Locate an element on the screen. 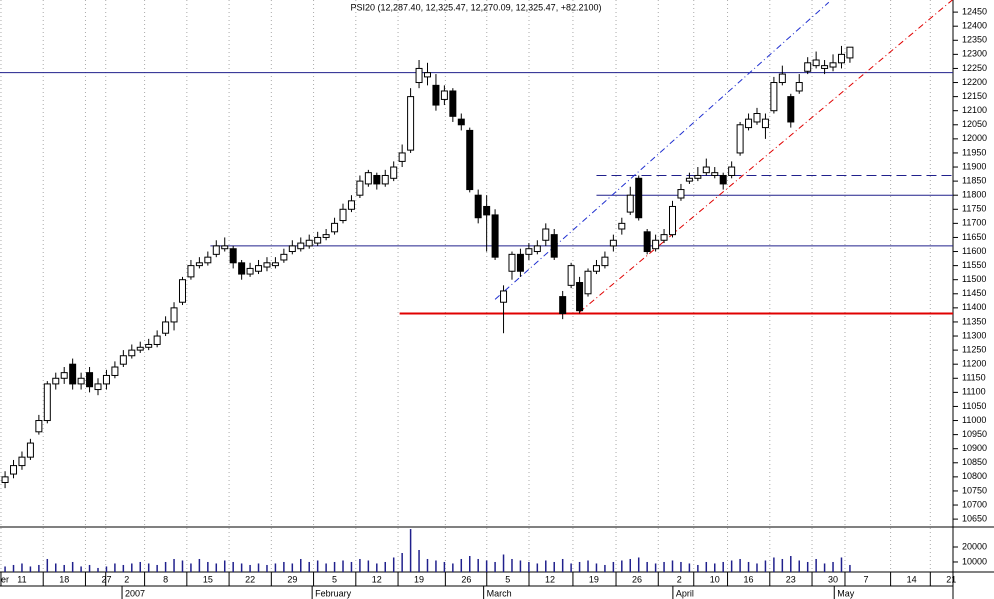  y-tick-label: 11550 is located at coordinates (974, 265).